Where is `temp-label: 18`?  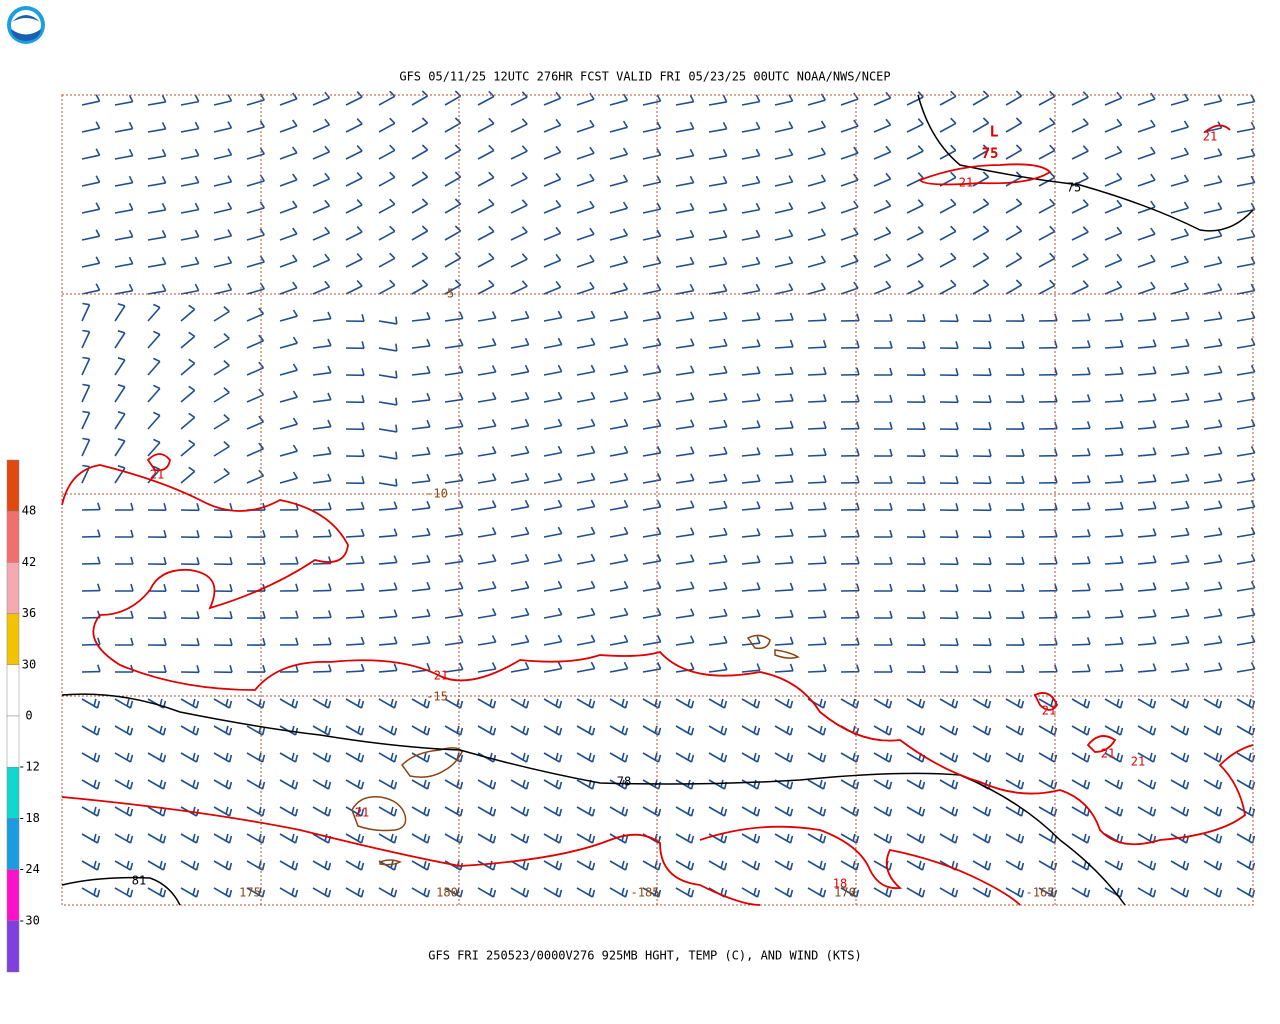 temp-label: 18 is located at coordinates (840, 884).